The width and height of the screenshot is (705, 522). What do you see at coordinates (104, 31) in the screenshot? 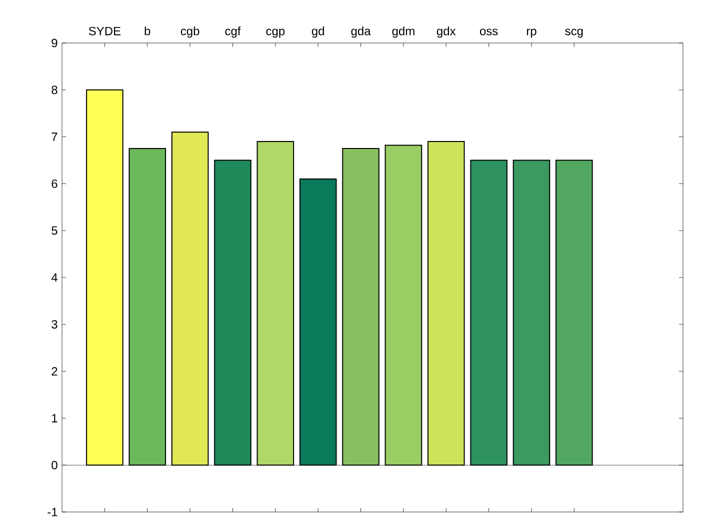
I see `x-tick-label: SYDE` at bounding box center [104, 31].